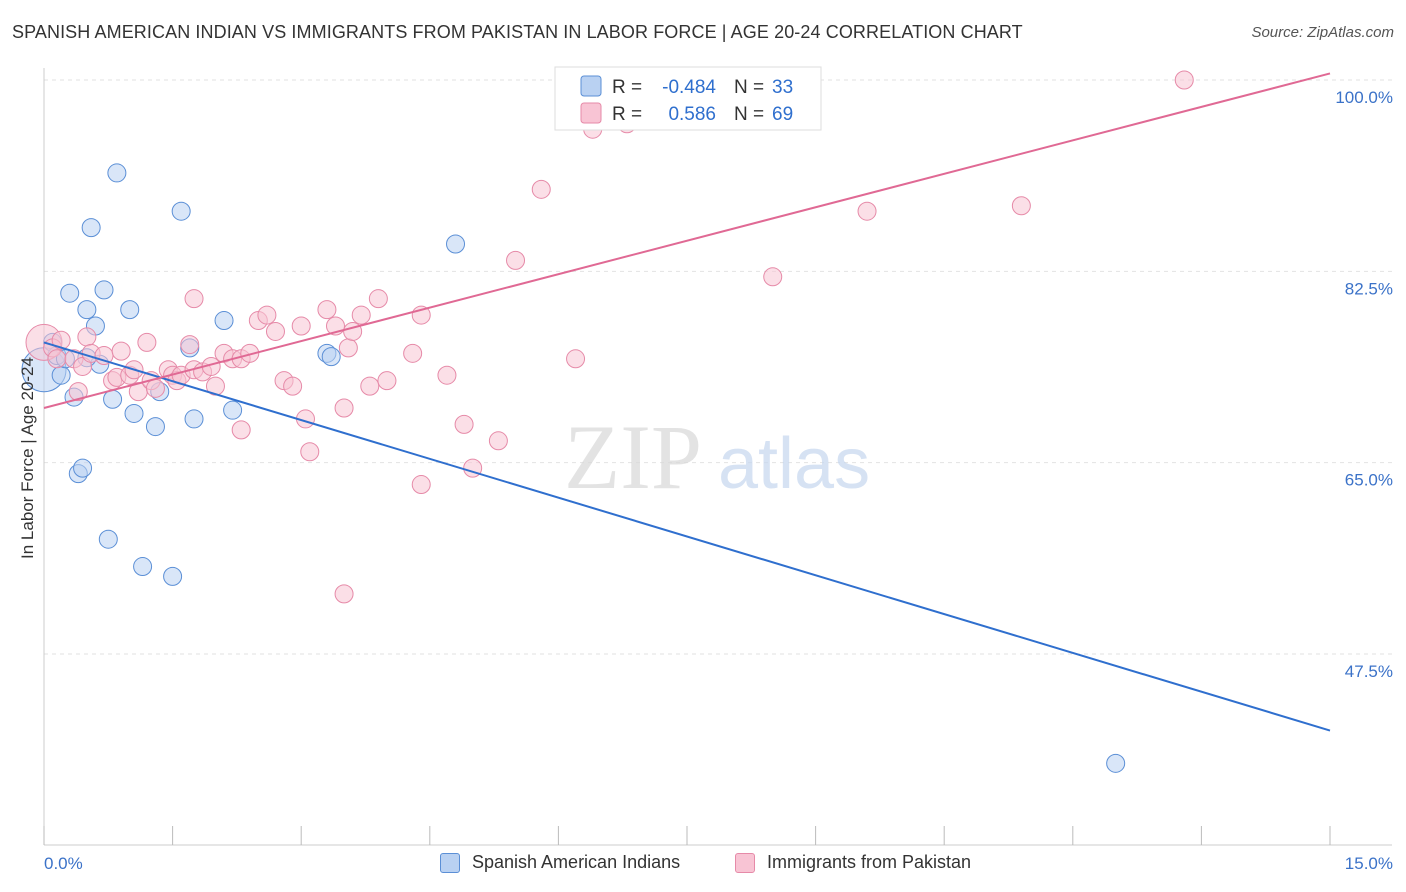 This screenshot has height=892, width=1406. I want to click on legend-box: R = -0.484 N = 33 R = 0.586 N = 69, so click(688, 98).